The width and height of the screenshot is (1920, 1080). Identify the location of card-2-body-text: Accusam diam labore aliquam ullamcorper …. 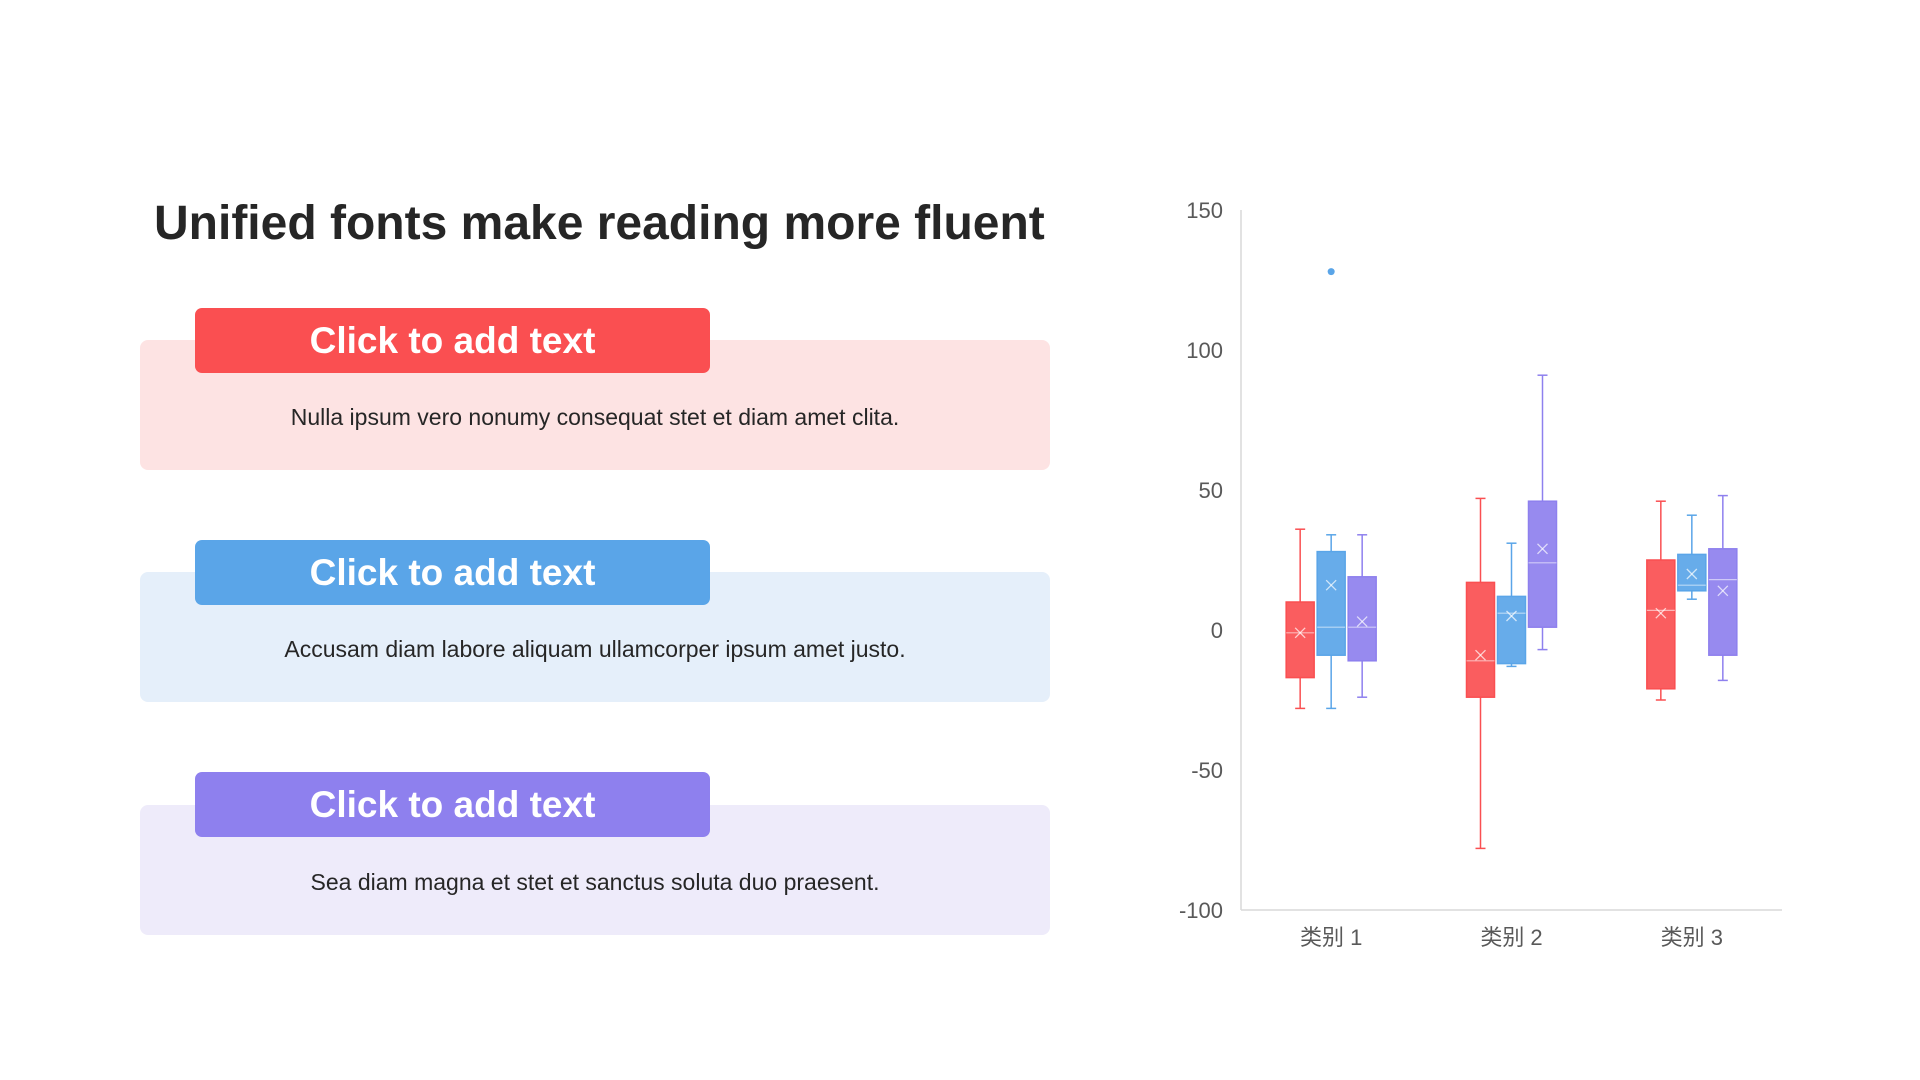
(595, 649).